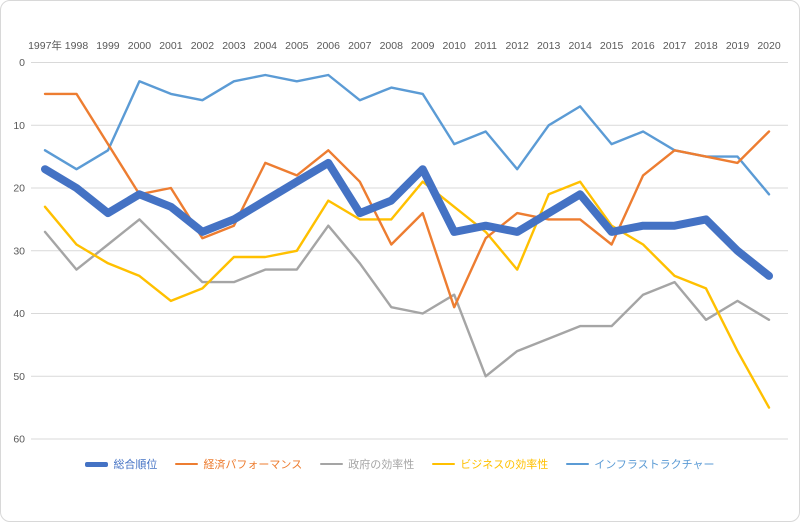  Describe the element at coordinates (643, 46) in the screenshot. I see `x-axis-tick-label: 2016` at that location.